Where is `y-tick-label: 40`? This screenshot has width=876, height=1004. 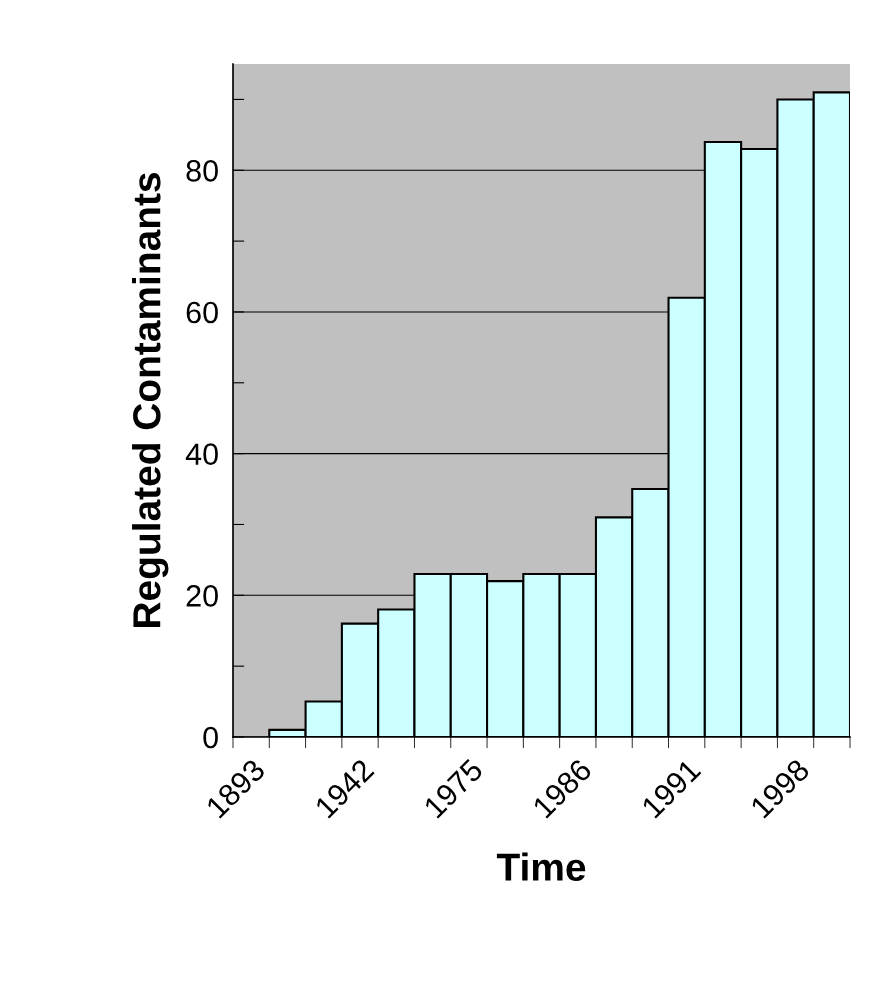 y-tick-label: 40 is located at coordinates (201, 454).